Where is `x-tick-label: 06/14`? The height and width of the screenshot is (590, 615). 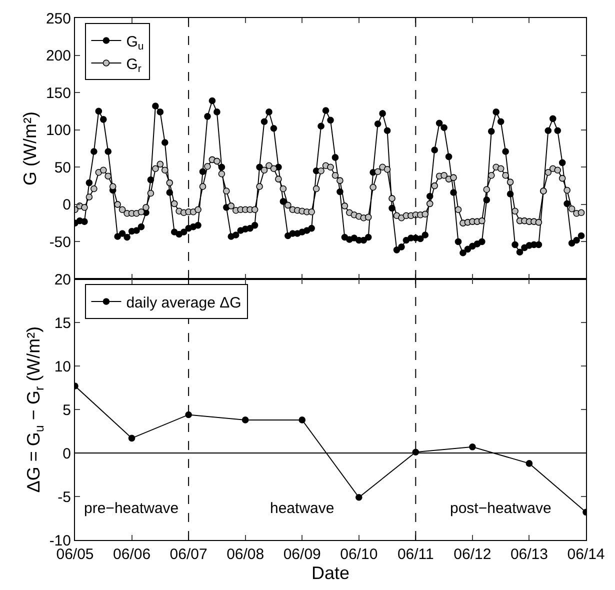
x-tick-label: 06/14 is located at coordinates (586, 554).